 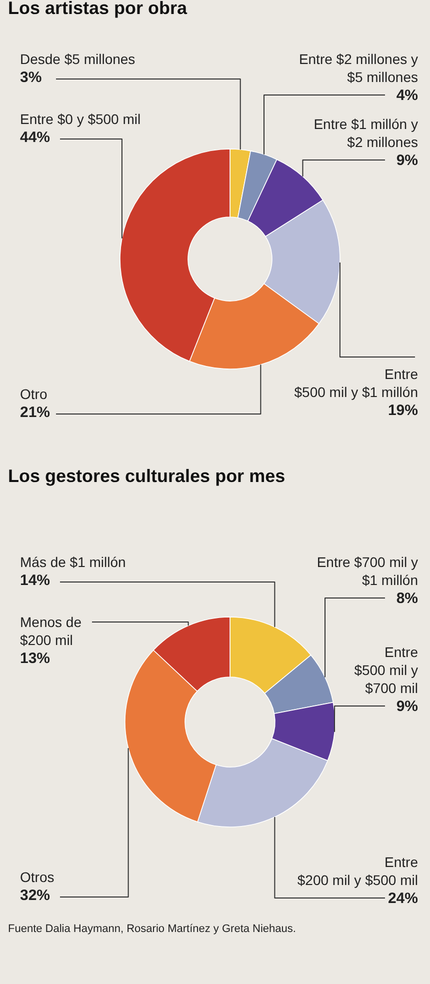 What do you see at coordinates (152, 929) in the screenshot?
I see `source-note: Fuente Dalia Haymann, Rosario Martínez y Greta Niehaus.` at bounding box center [152, 929].